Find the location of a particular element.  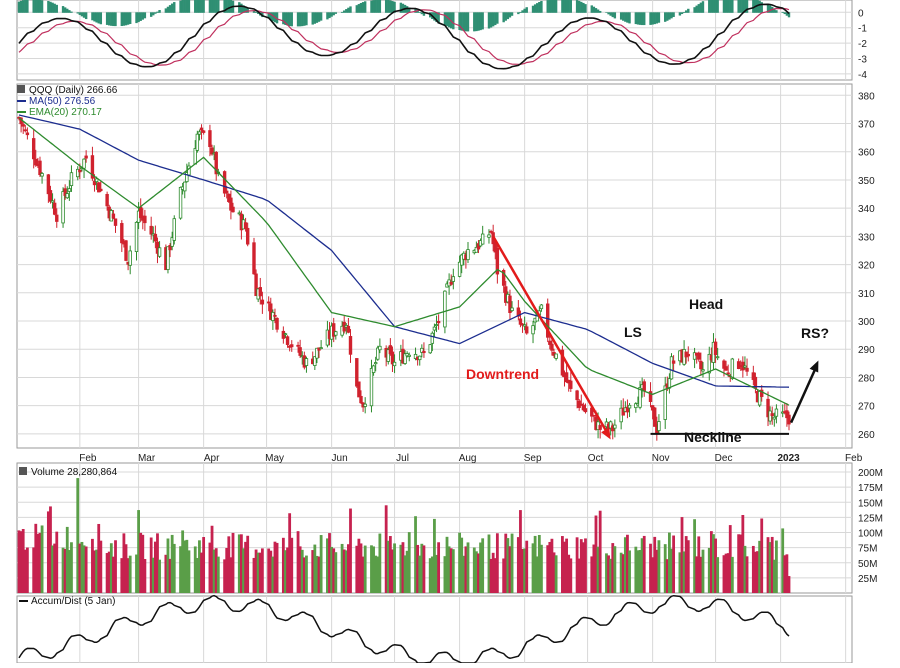

x-tick-label: Jun is located at coordinates (340, 458).